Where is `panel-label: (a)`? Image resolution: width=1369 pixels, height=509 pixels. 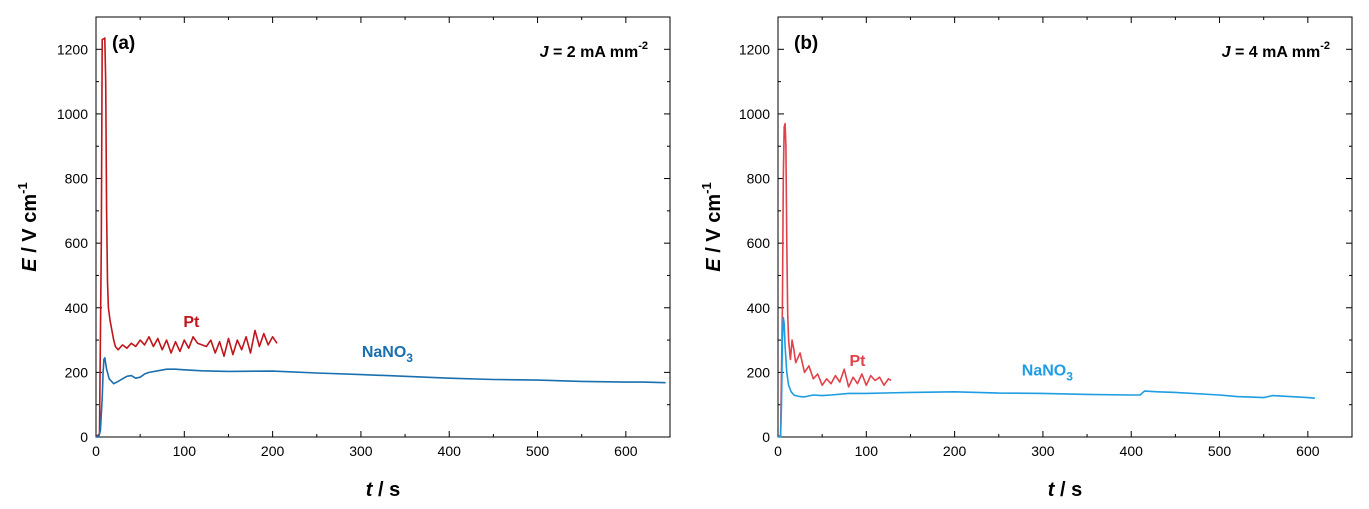 panel-label: (a) is located at coordinates (123, 43).